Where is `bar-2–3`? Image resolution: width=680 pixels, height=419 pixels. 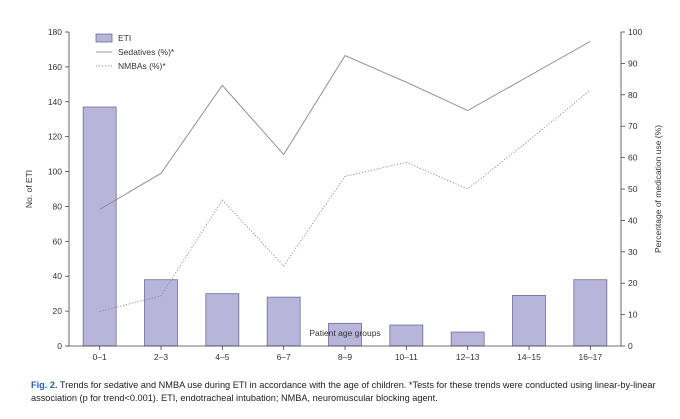 bar-2–3 is located at coordinates (161, 313).